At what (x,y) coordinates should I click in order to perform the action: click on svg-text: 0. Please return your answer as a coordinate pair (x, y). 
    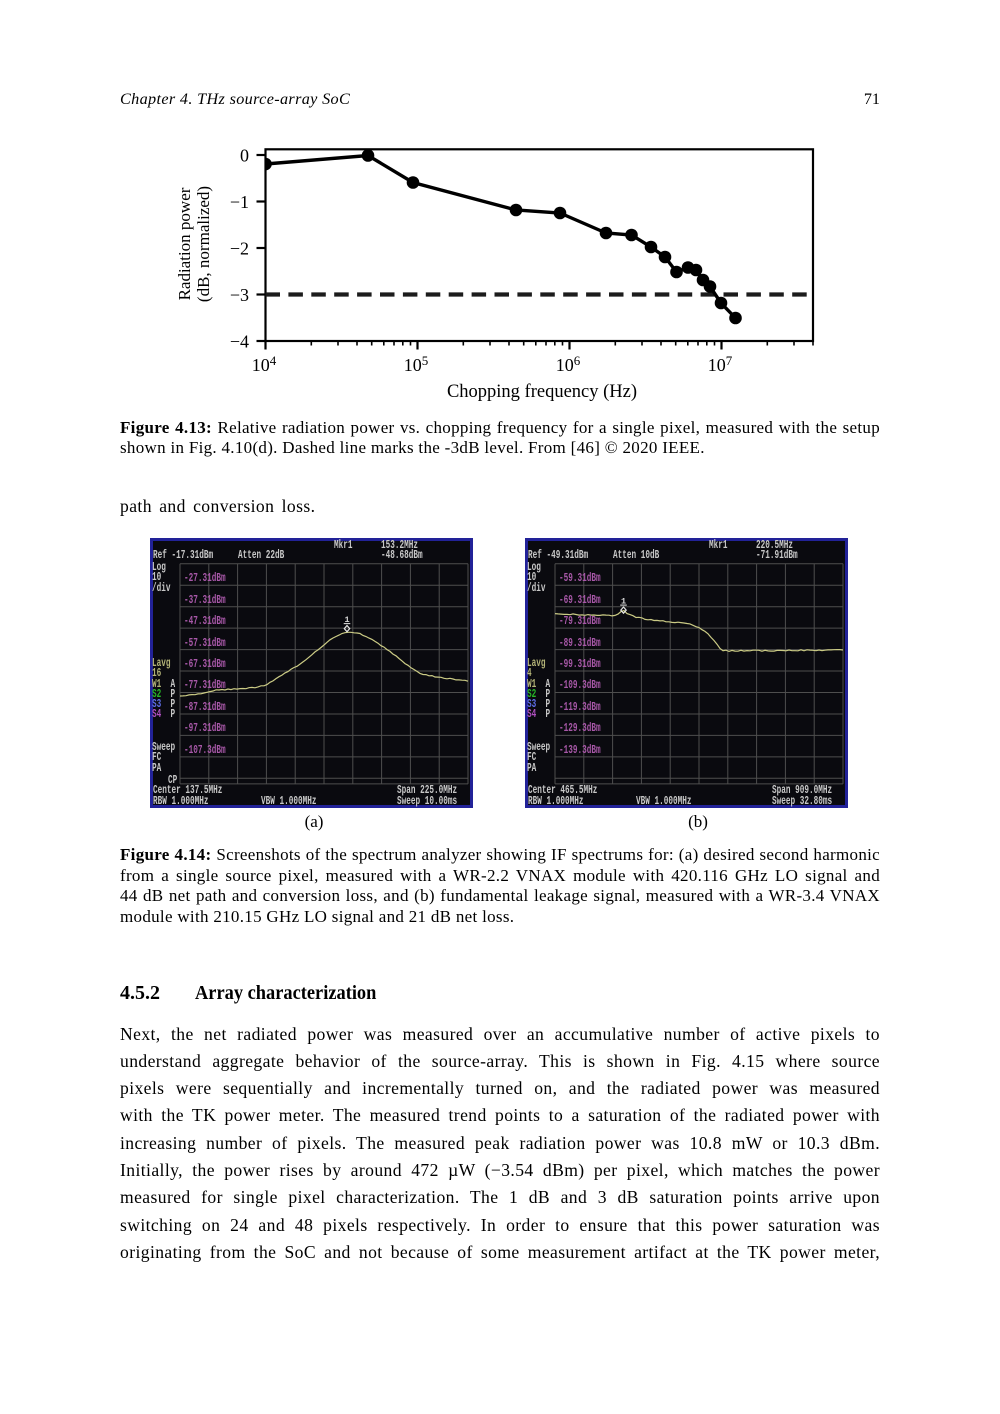
    Looking at the image, I should click on (244, 155).